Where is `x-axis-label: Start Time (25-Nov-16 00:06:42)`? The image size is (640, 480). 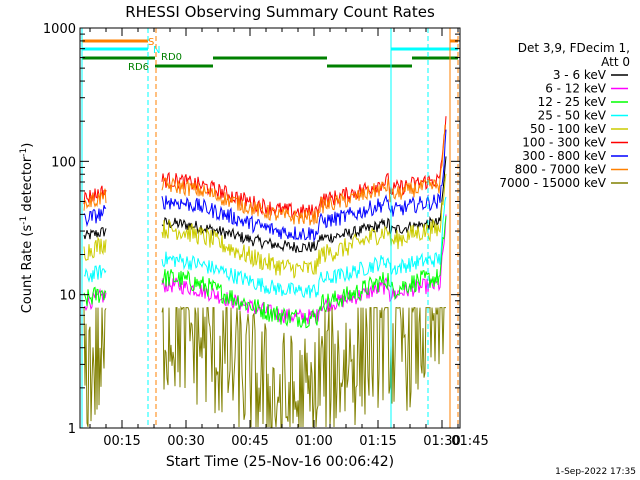
x-axis-label: Start Time (25-Nov-16 00:06:42) is located at coordinates (280, 462).